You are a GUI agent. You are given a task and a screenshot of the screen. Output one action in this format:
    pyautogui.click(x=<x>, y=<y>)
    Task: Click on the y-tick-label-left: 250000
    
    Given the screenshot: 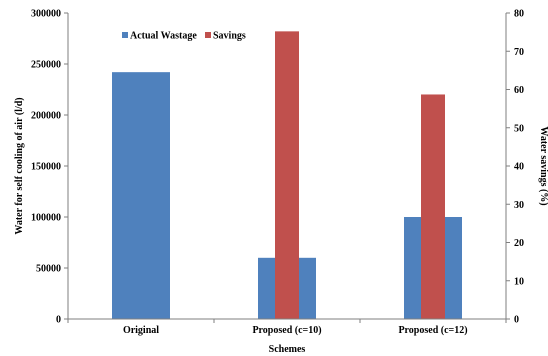 What is the action you would take?
    pyautogui.click(x=46, y=65)
    